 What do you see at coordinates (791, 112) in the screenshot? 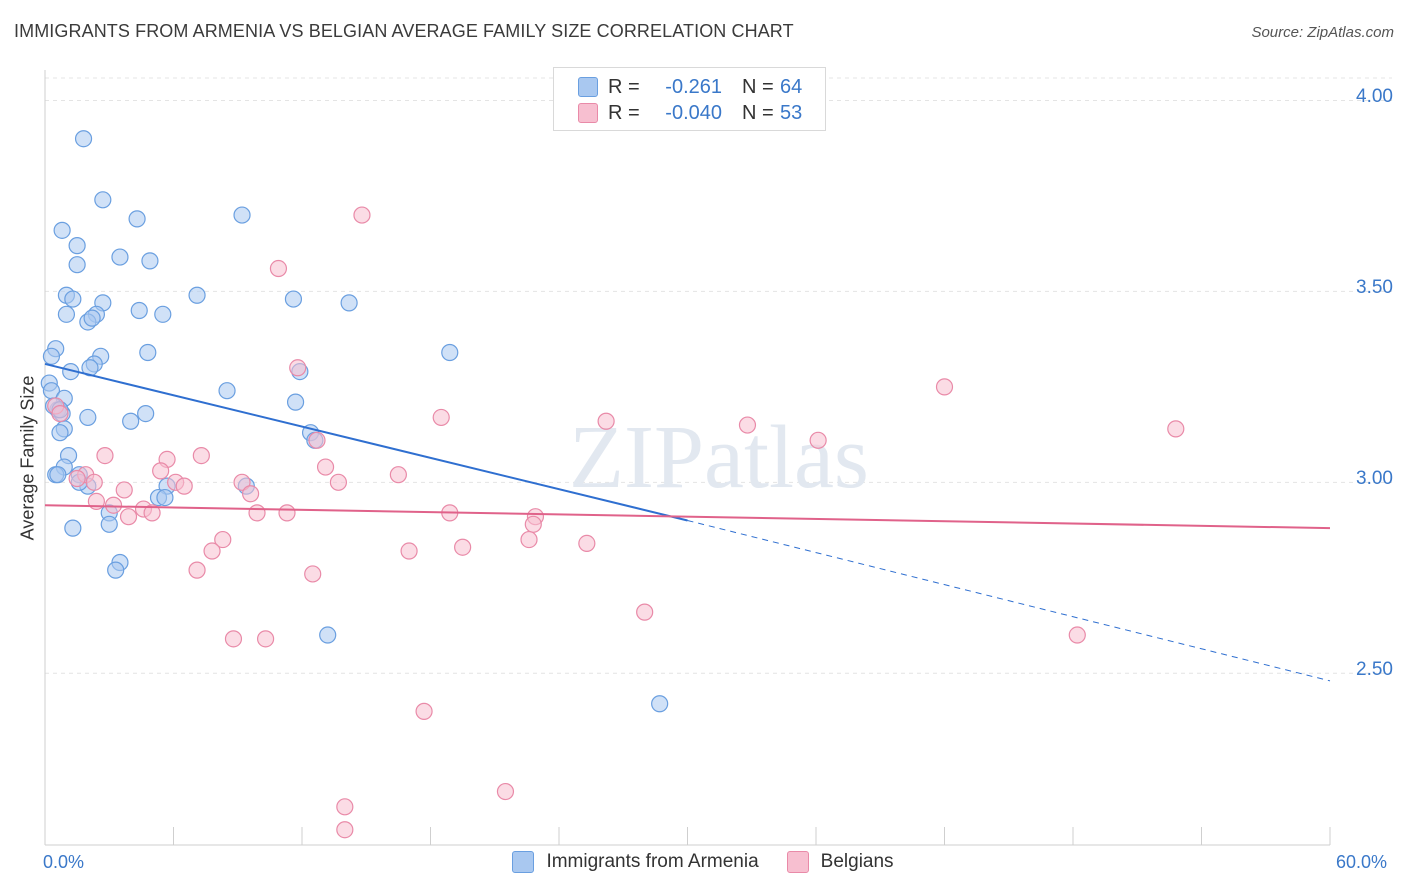
I see `legend-n-value: 53` at bounding box center [791, 112].